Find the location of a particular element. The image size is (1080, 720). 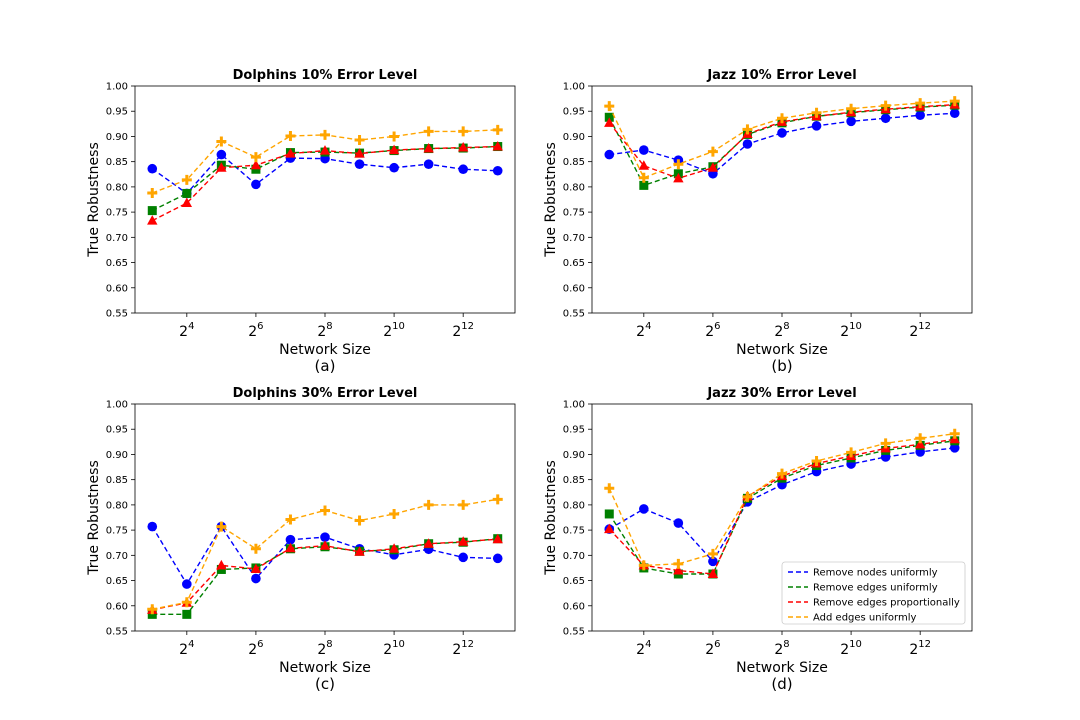

legend-entry: Remove nodes uniformly is located at coordinates (875, 573).